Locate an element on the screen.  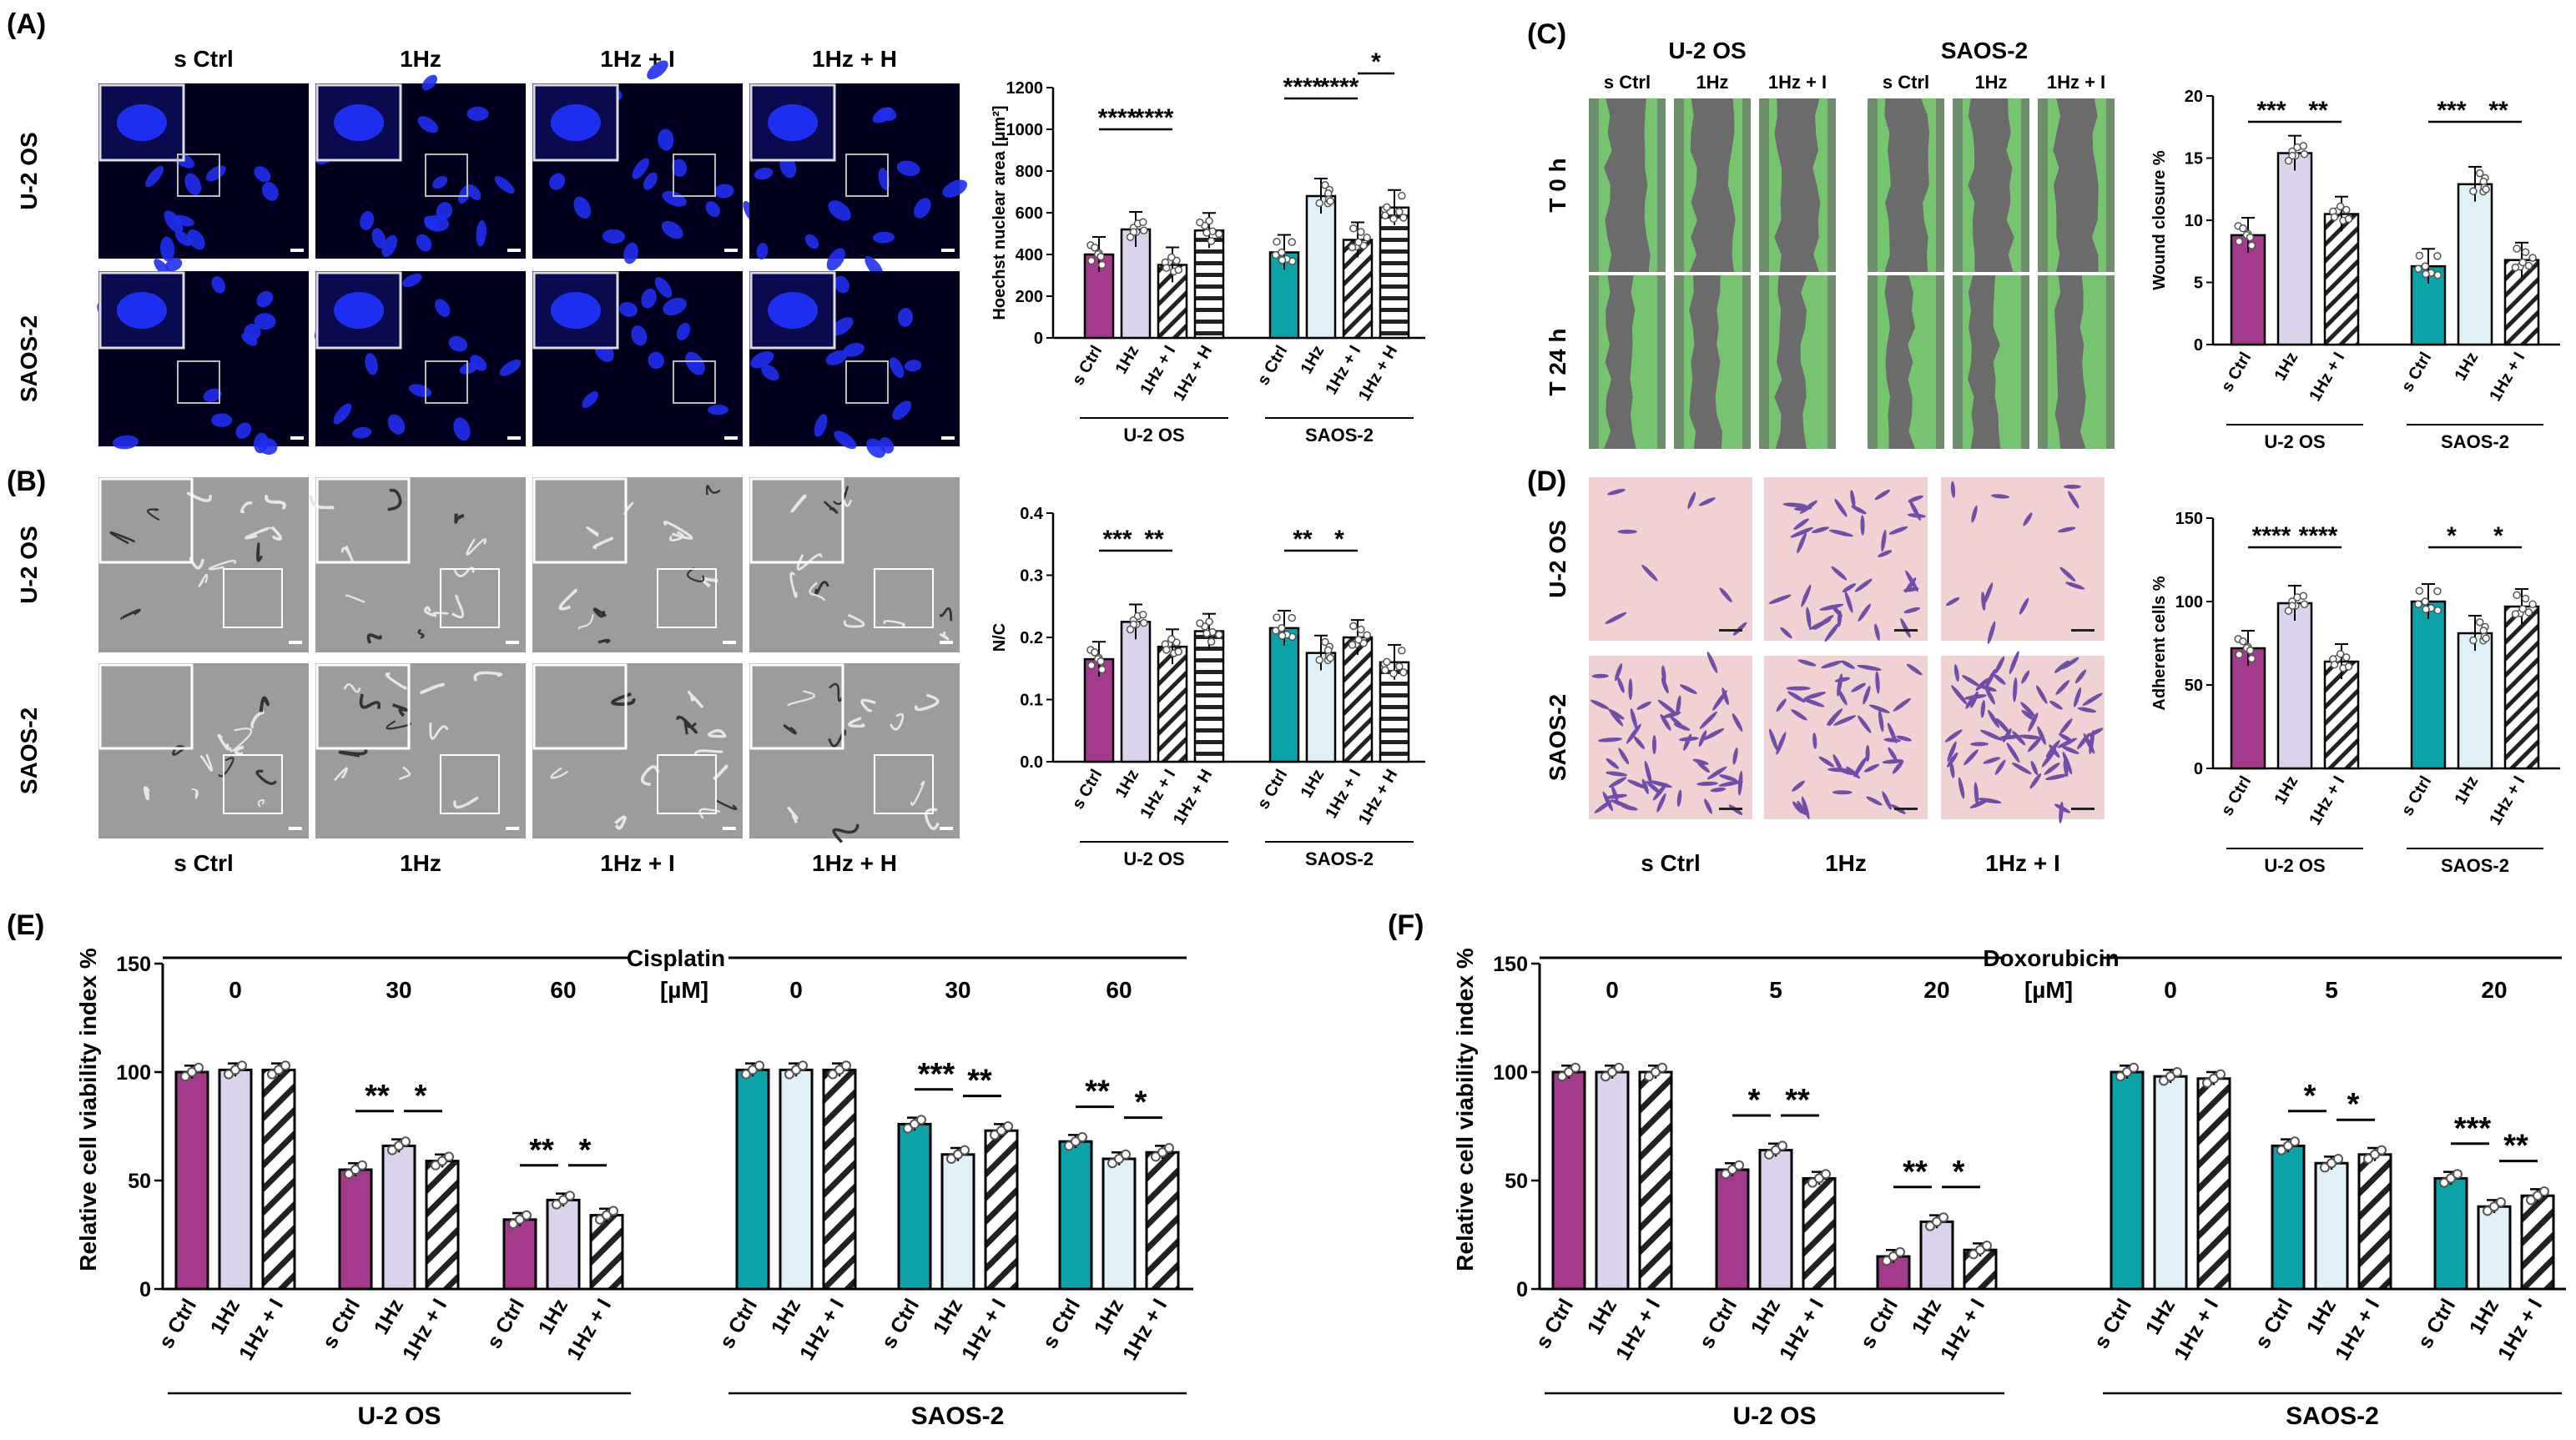
panel-b-row-label: U-2 OS is located at coordinates (29, 564).